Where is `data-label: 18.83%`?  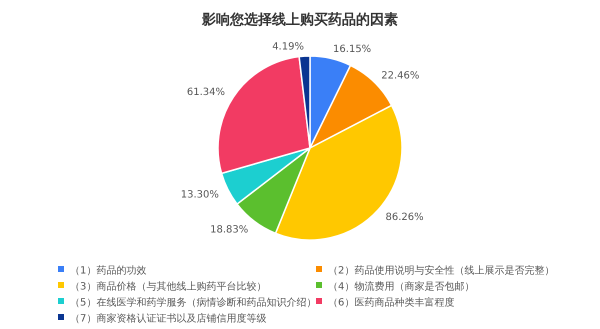 data-label: 18.83% is located at coordinates (229, 230).